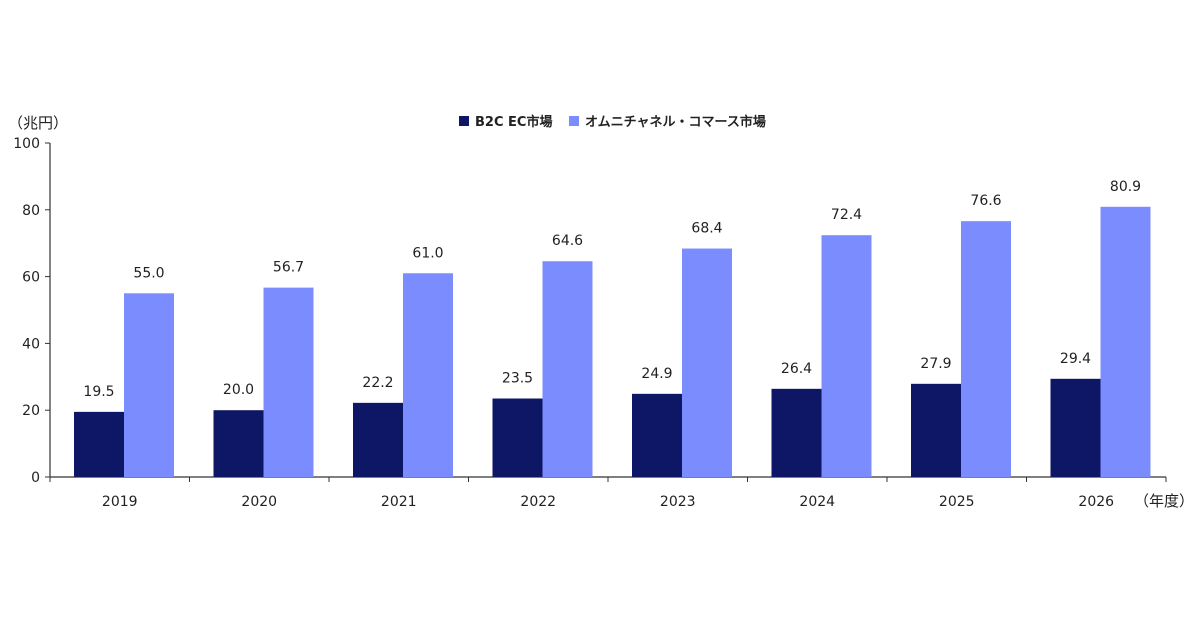  What do you see at coordinates (288, 268) in the screenshot?
I see `data-label-omni: 56.7` at bounding box center [288, 268].